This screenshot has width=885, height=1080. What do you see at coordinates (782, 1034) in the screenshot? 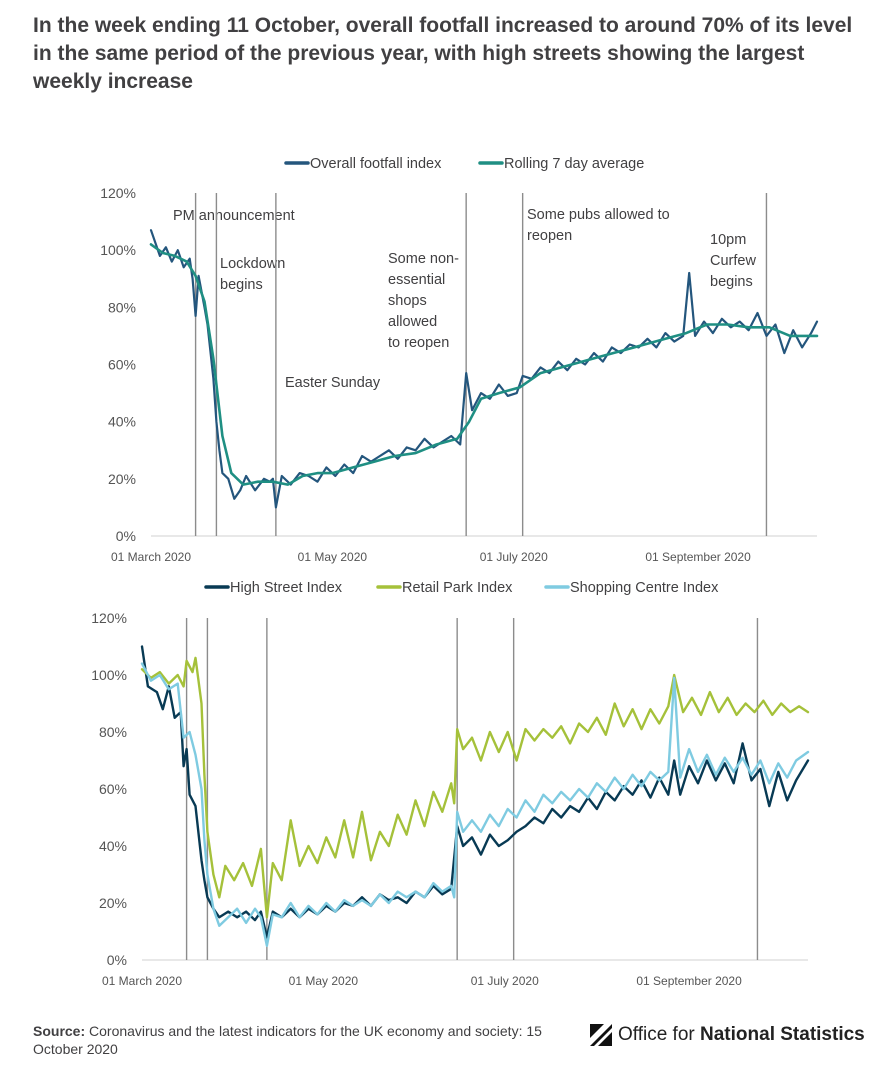
I see `ons-logo-name: National Statistics` at bounding box center [782, 1034].